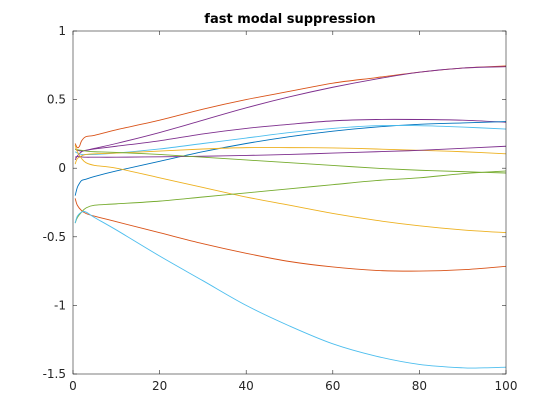 This screenshot has width=560, height=420. What do you see at coordinates (246, 386) in the screenshot?
I see `x-tick-label: 40` at bounding box center [246, 386].